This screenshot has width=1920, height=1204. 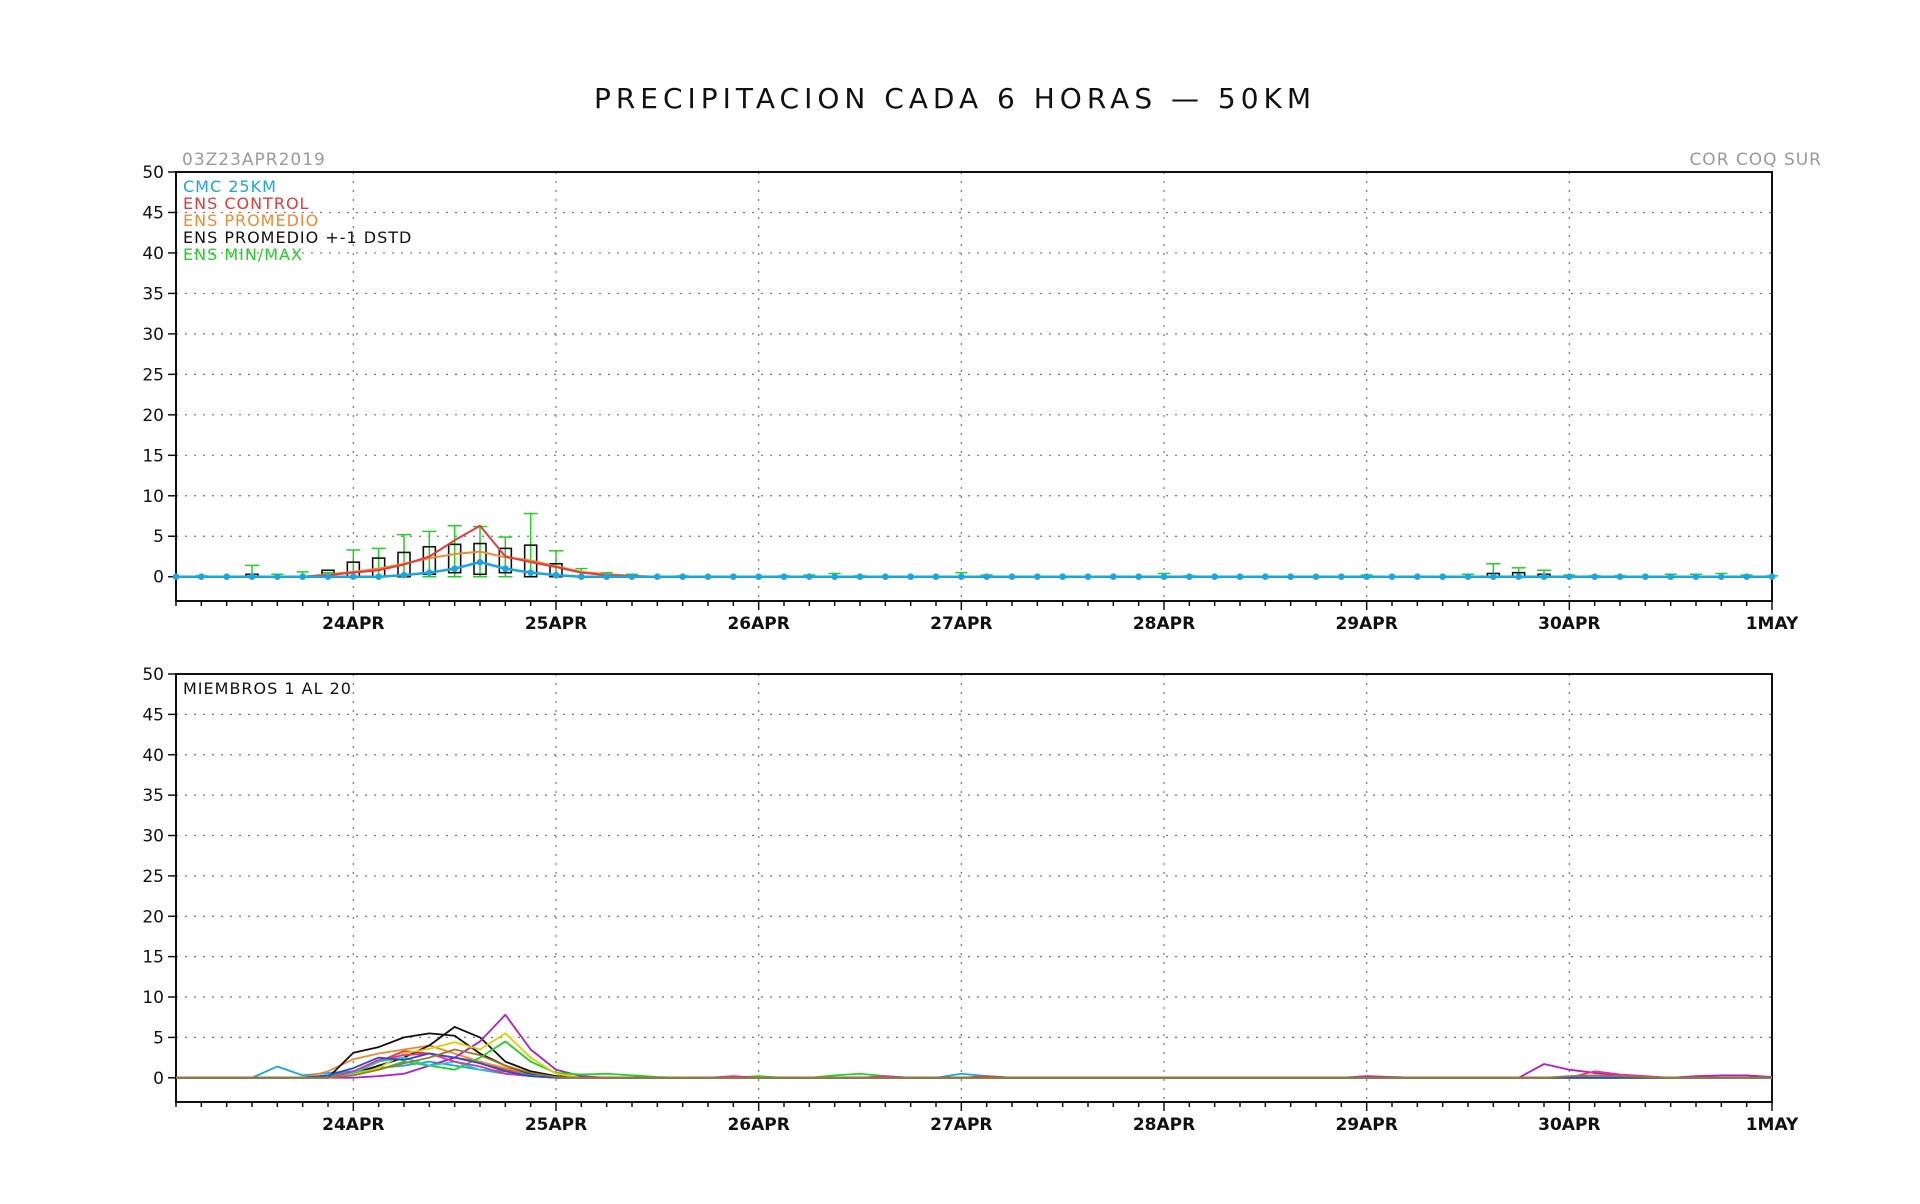 What do you see at coordinates (353, 624) in the screenshot?
I see `top-x-tick-label: 24APR` at bounding box center [353, 624].